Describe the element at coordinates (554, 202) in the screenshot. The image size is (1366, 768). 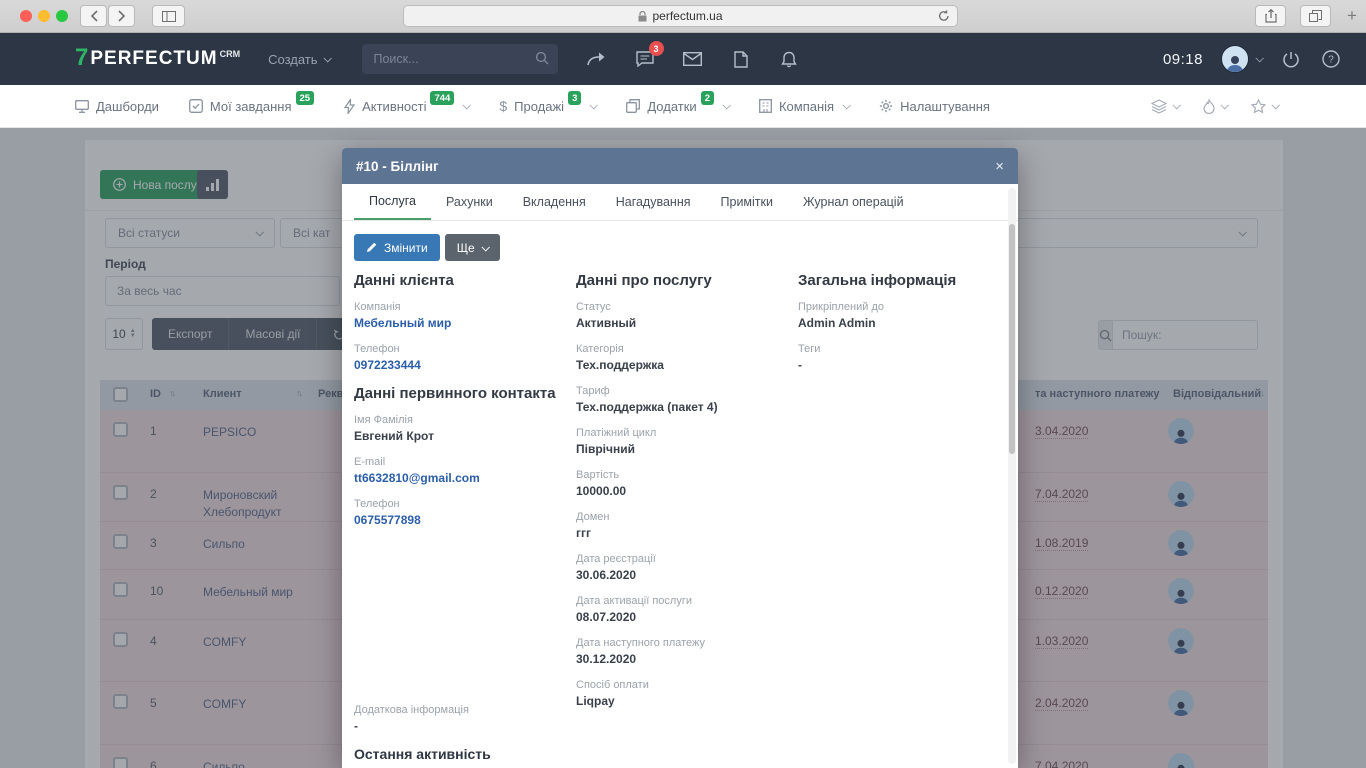
I see `tab-attachments: Вкладення` at that location.